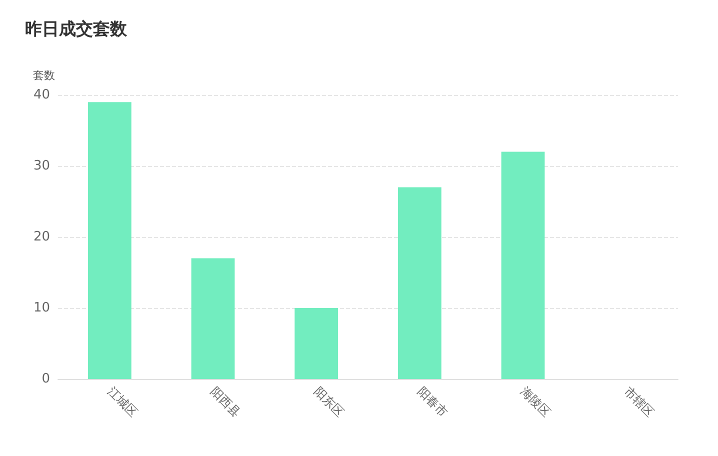 Image resolution: width=718 pixels, height=456 pixels. Describe the element at coordinates (41, 166) in the screenshot. I see `y-tick-label: 30` at that location.